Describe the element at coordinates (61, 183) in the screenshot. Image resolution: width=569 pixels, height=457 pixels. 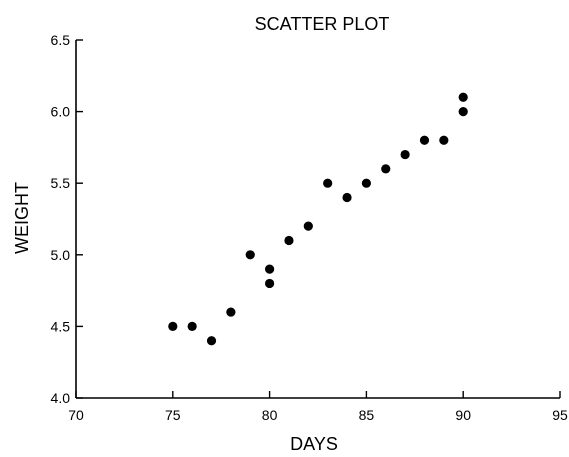
I see `y-tick-label: 5.5` at that location.